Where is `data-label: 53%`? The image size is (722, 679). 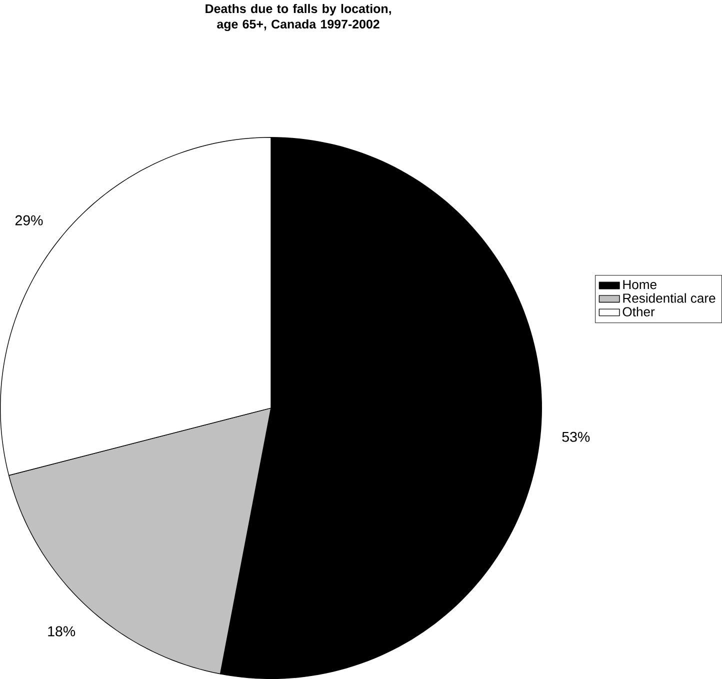
data-label: 53% is located at coordinates (576, 437).